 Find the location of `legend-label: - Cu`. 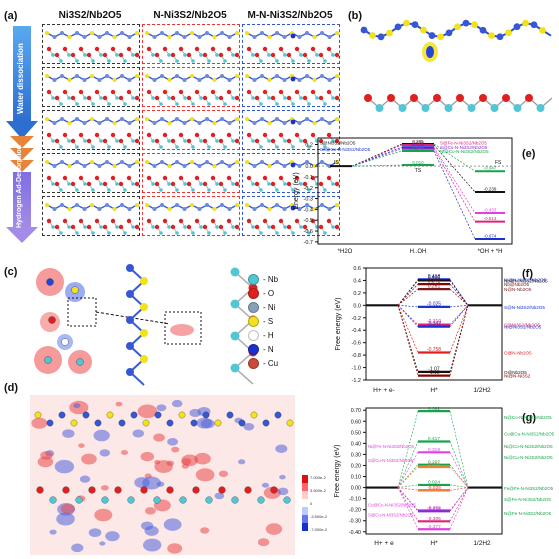

legend-label: - Cu is located at coordinates (271, 363).